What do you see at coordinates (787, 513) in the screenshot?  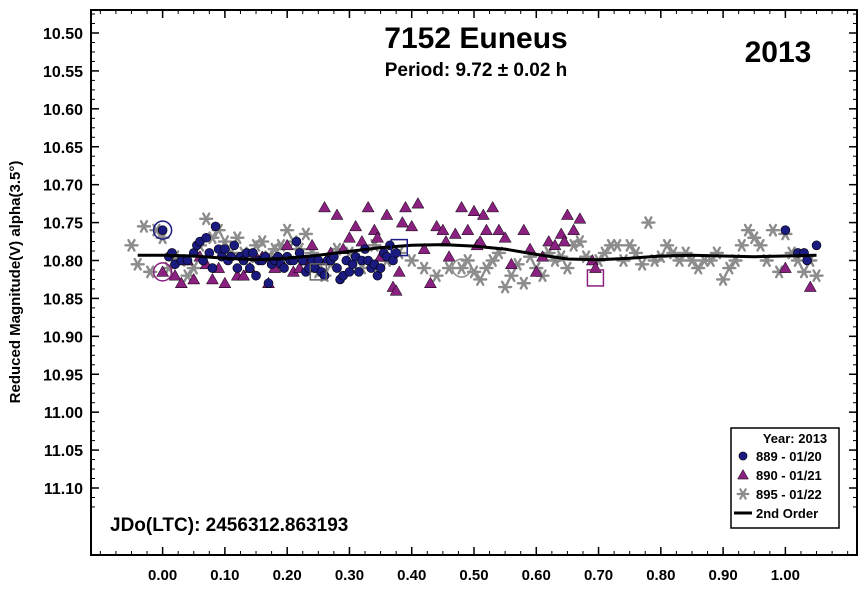 I see `legend-label: 2nd Order` at bounding box center [787, 513].